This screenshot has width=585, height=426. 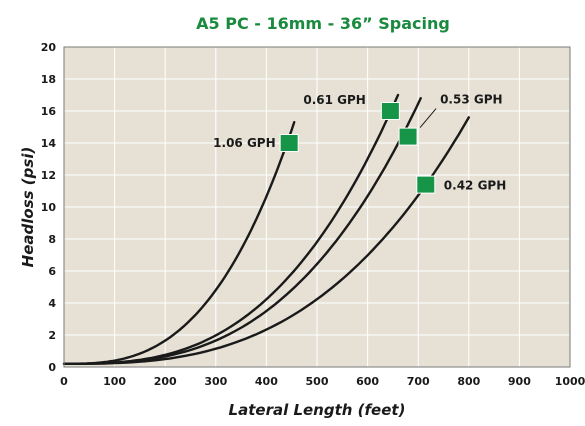 What do you see at coordinates (317, 410) in the screenshot?
I see `x-axis-label: Lateral Length (feet)` at bounding box center [317, 410].